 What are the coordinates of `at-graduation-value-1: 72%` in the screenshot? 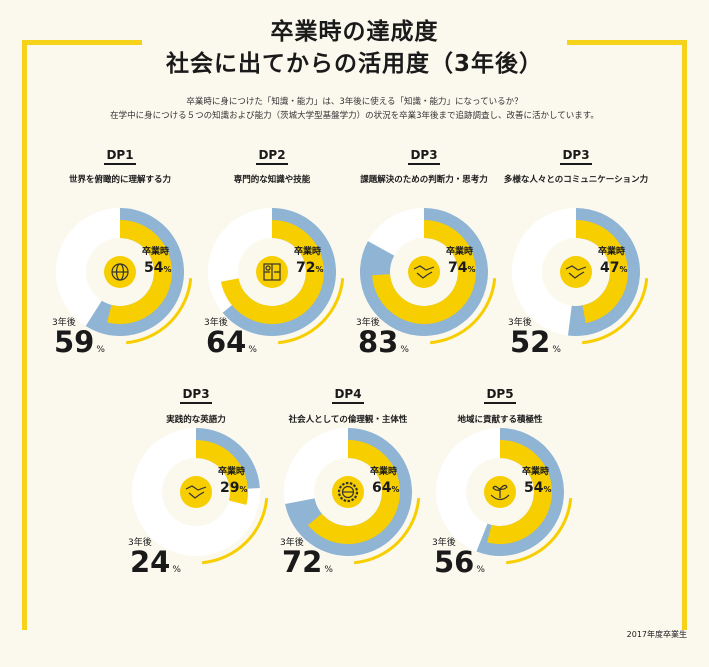 It's located at (310, 268).